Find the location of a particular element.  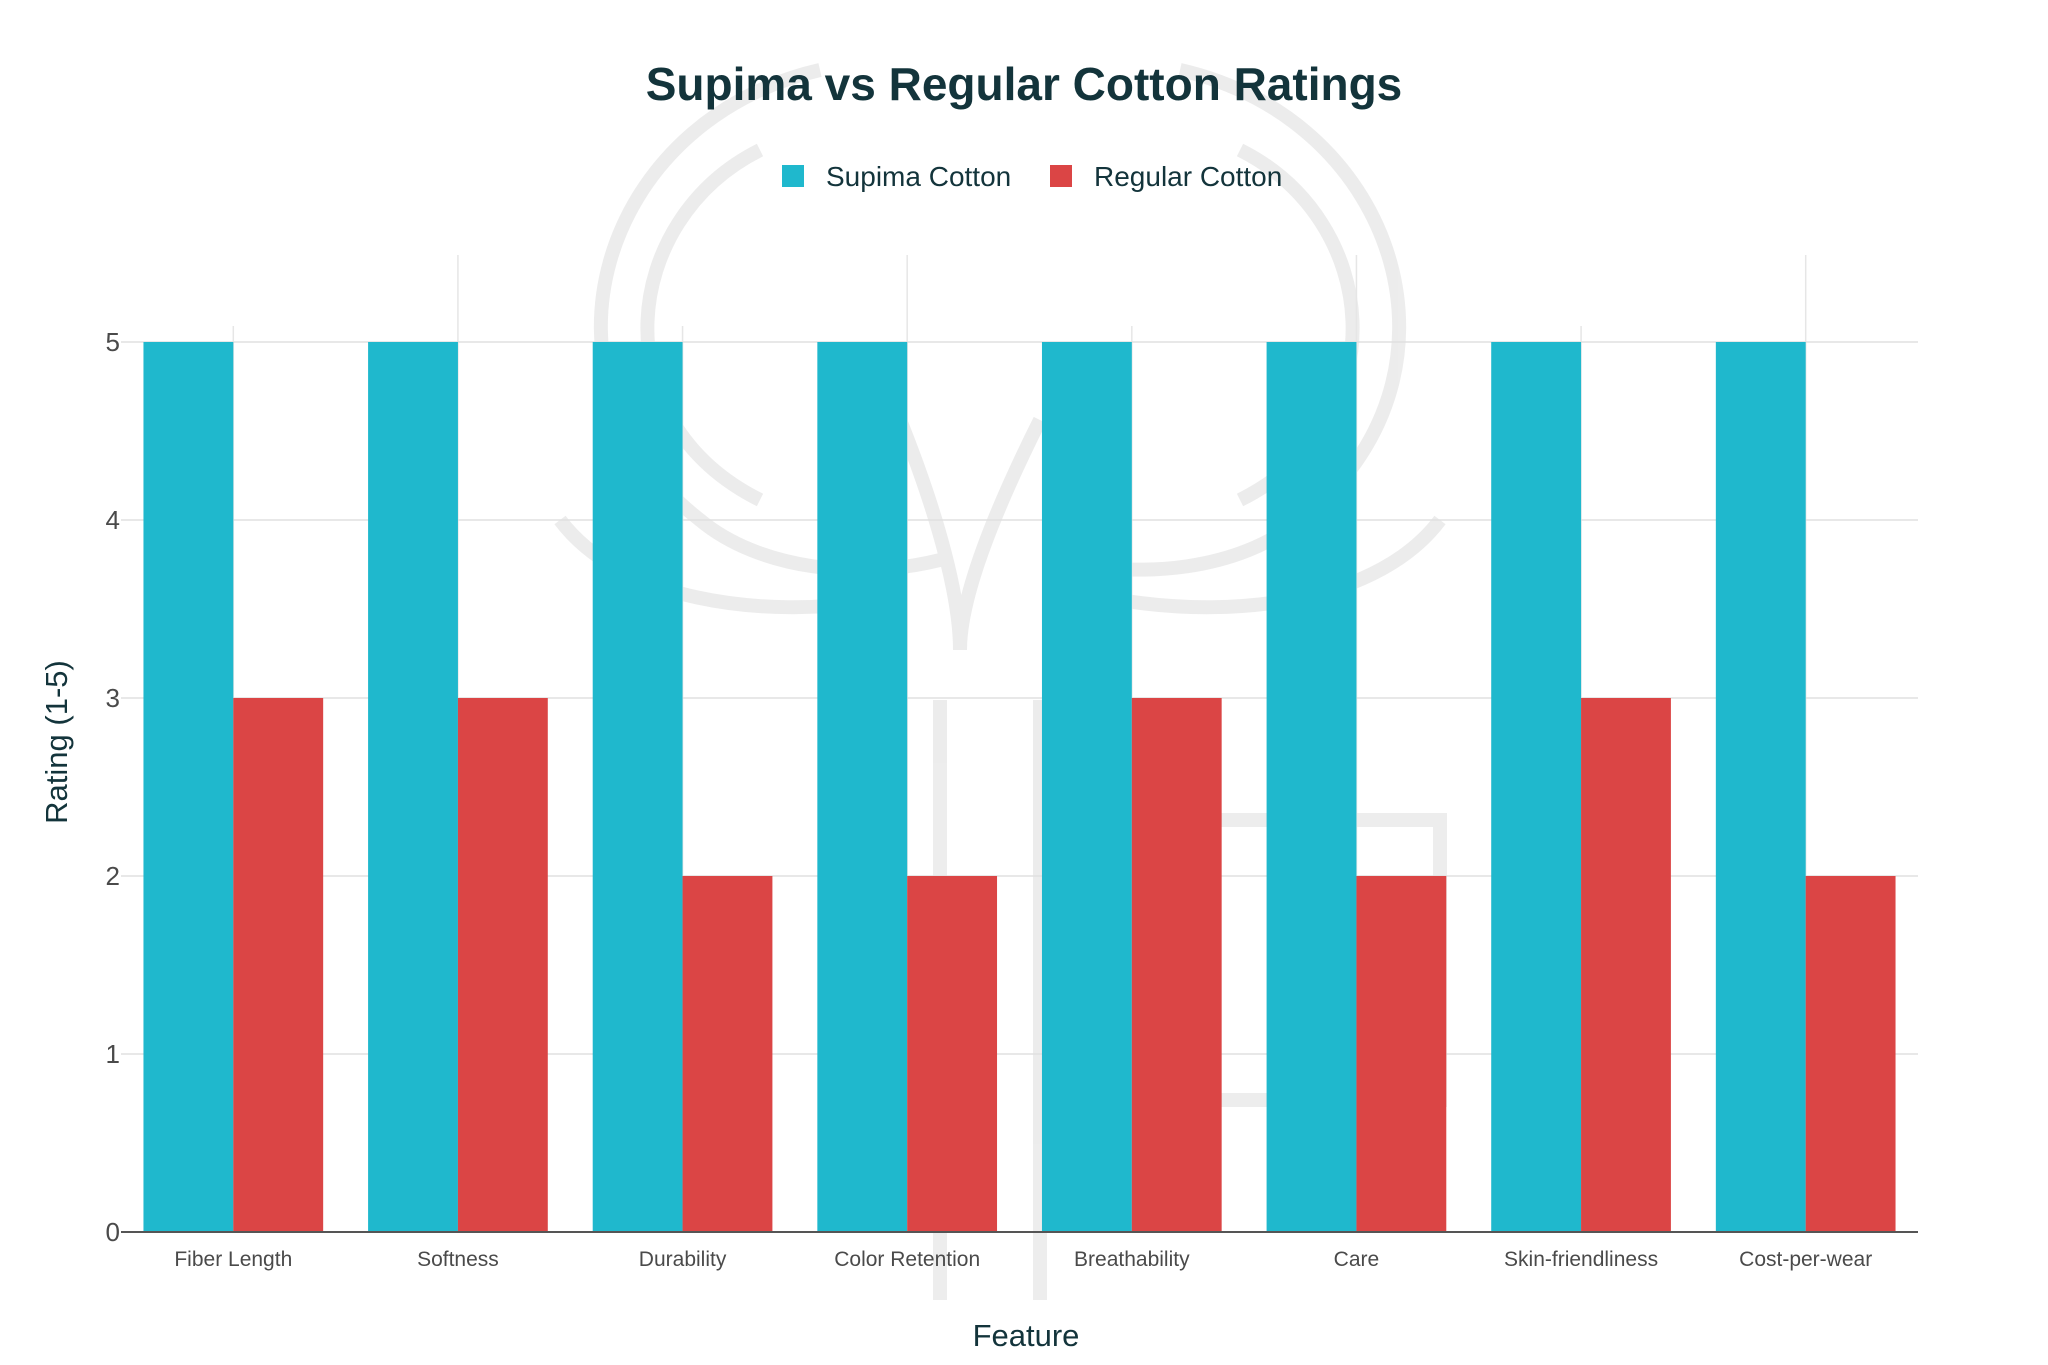

x-tick-label: Color Retention is located at coordinates (907, 1259).